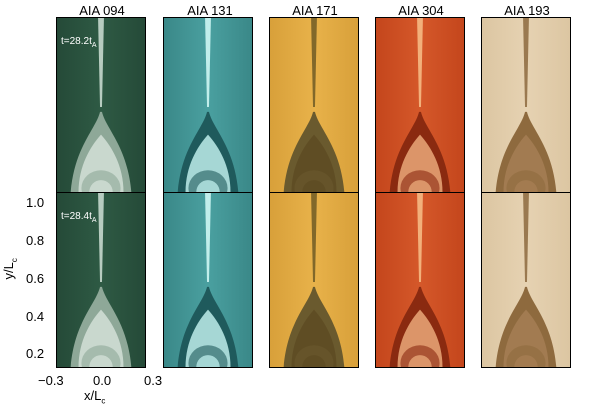 The height and width of the screenshot is (411, 600). What do you see at coordinates (79, 42) in the screenshot?
I see `time-label: t=28.2tA` at bounding box center [79, 42].